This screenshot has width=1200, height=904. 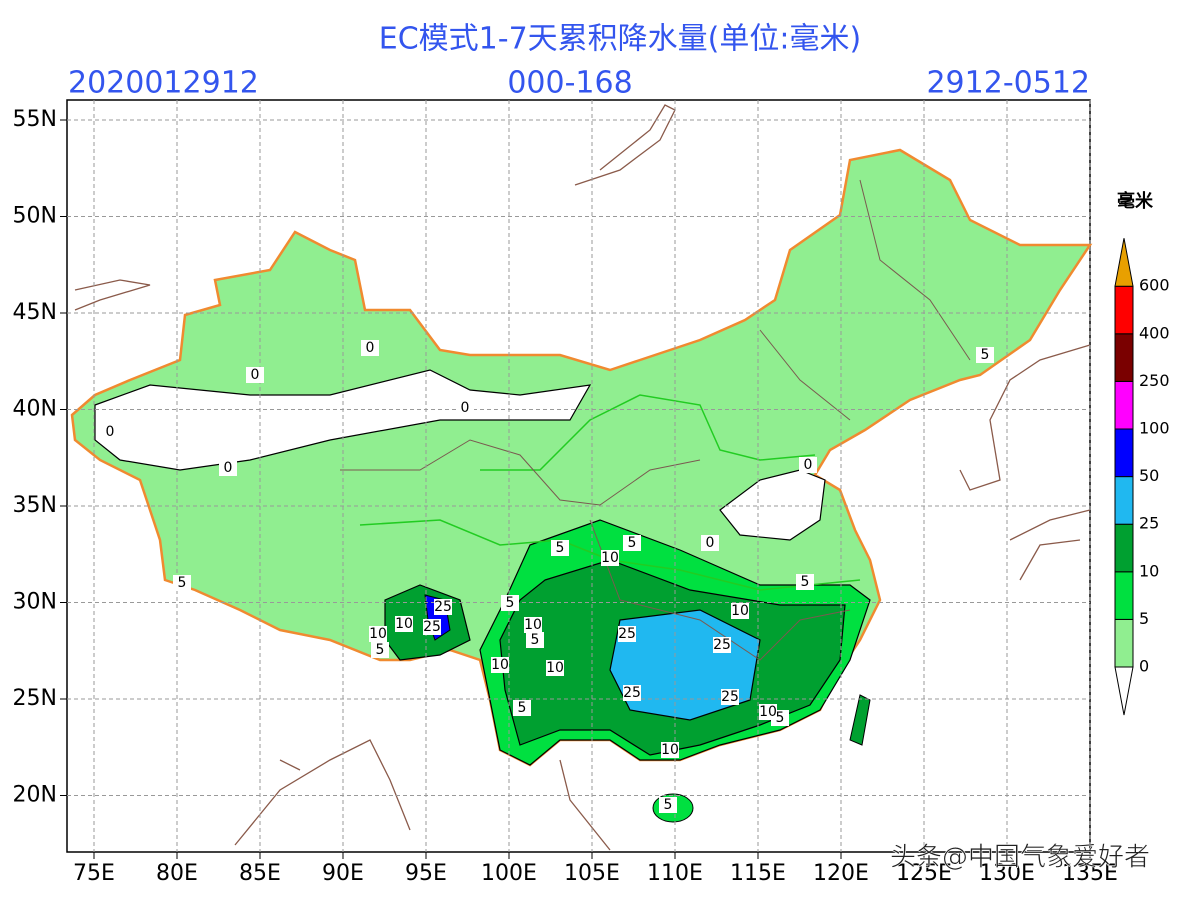 I want to click on lon-label: 115E, so click(x=758, y=873).